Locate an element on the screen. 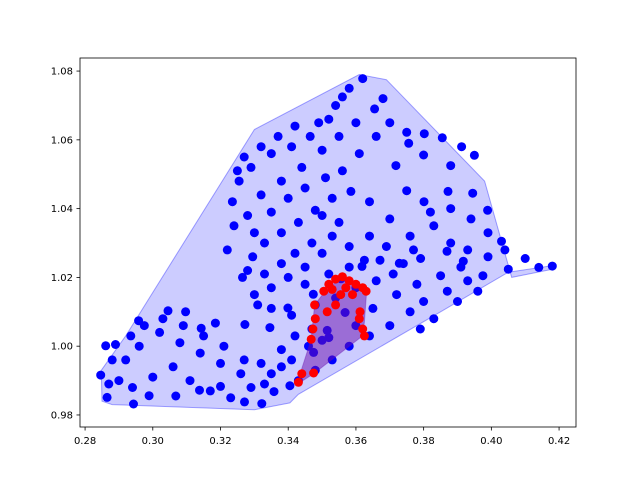  x-tick-label: 0.36 is located at coordinates (356, 441).